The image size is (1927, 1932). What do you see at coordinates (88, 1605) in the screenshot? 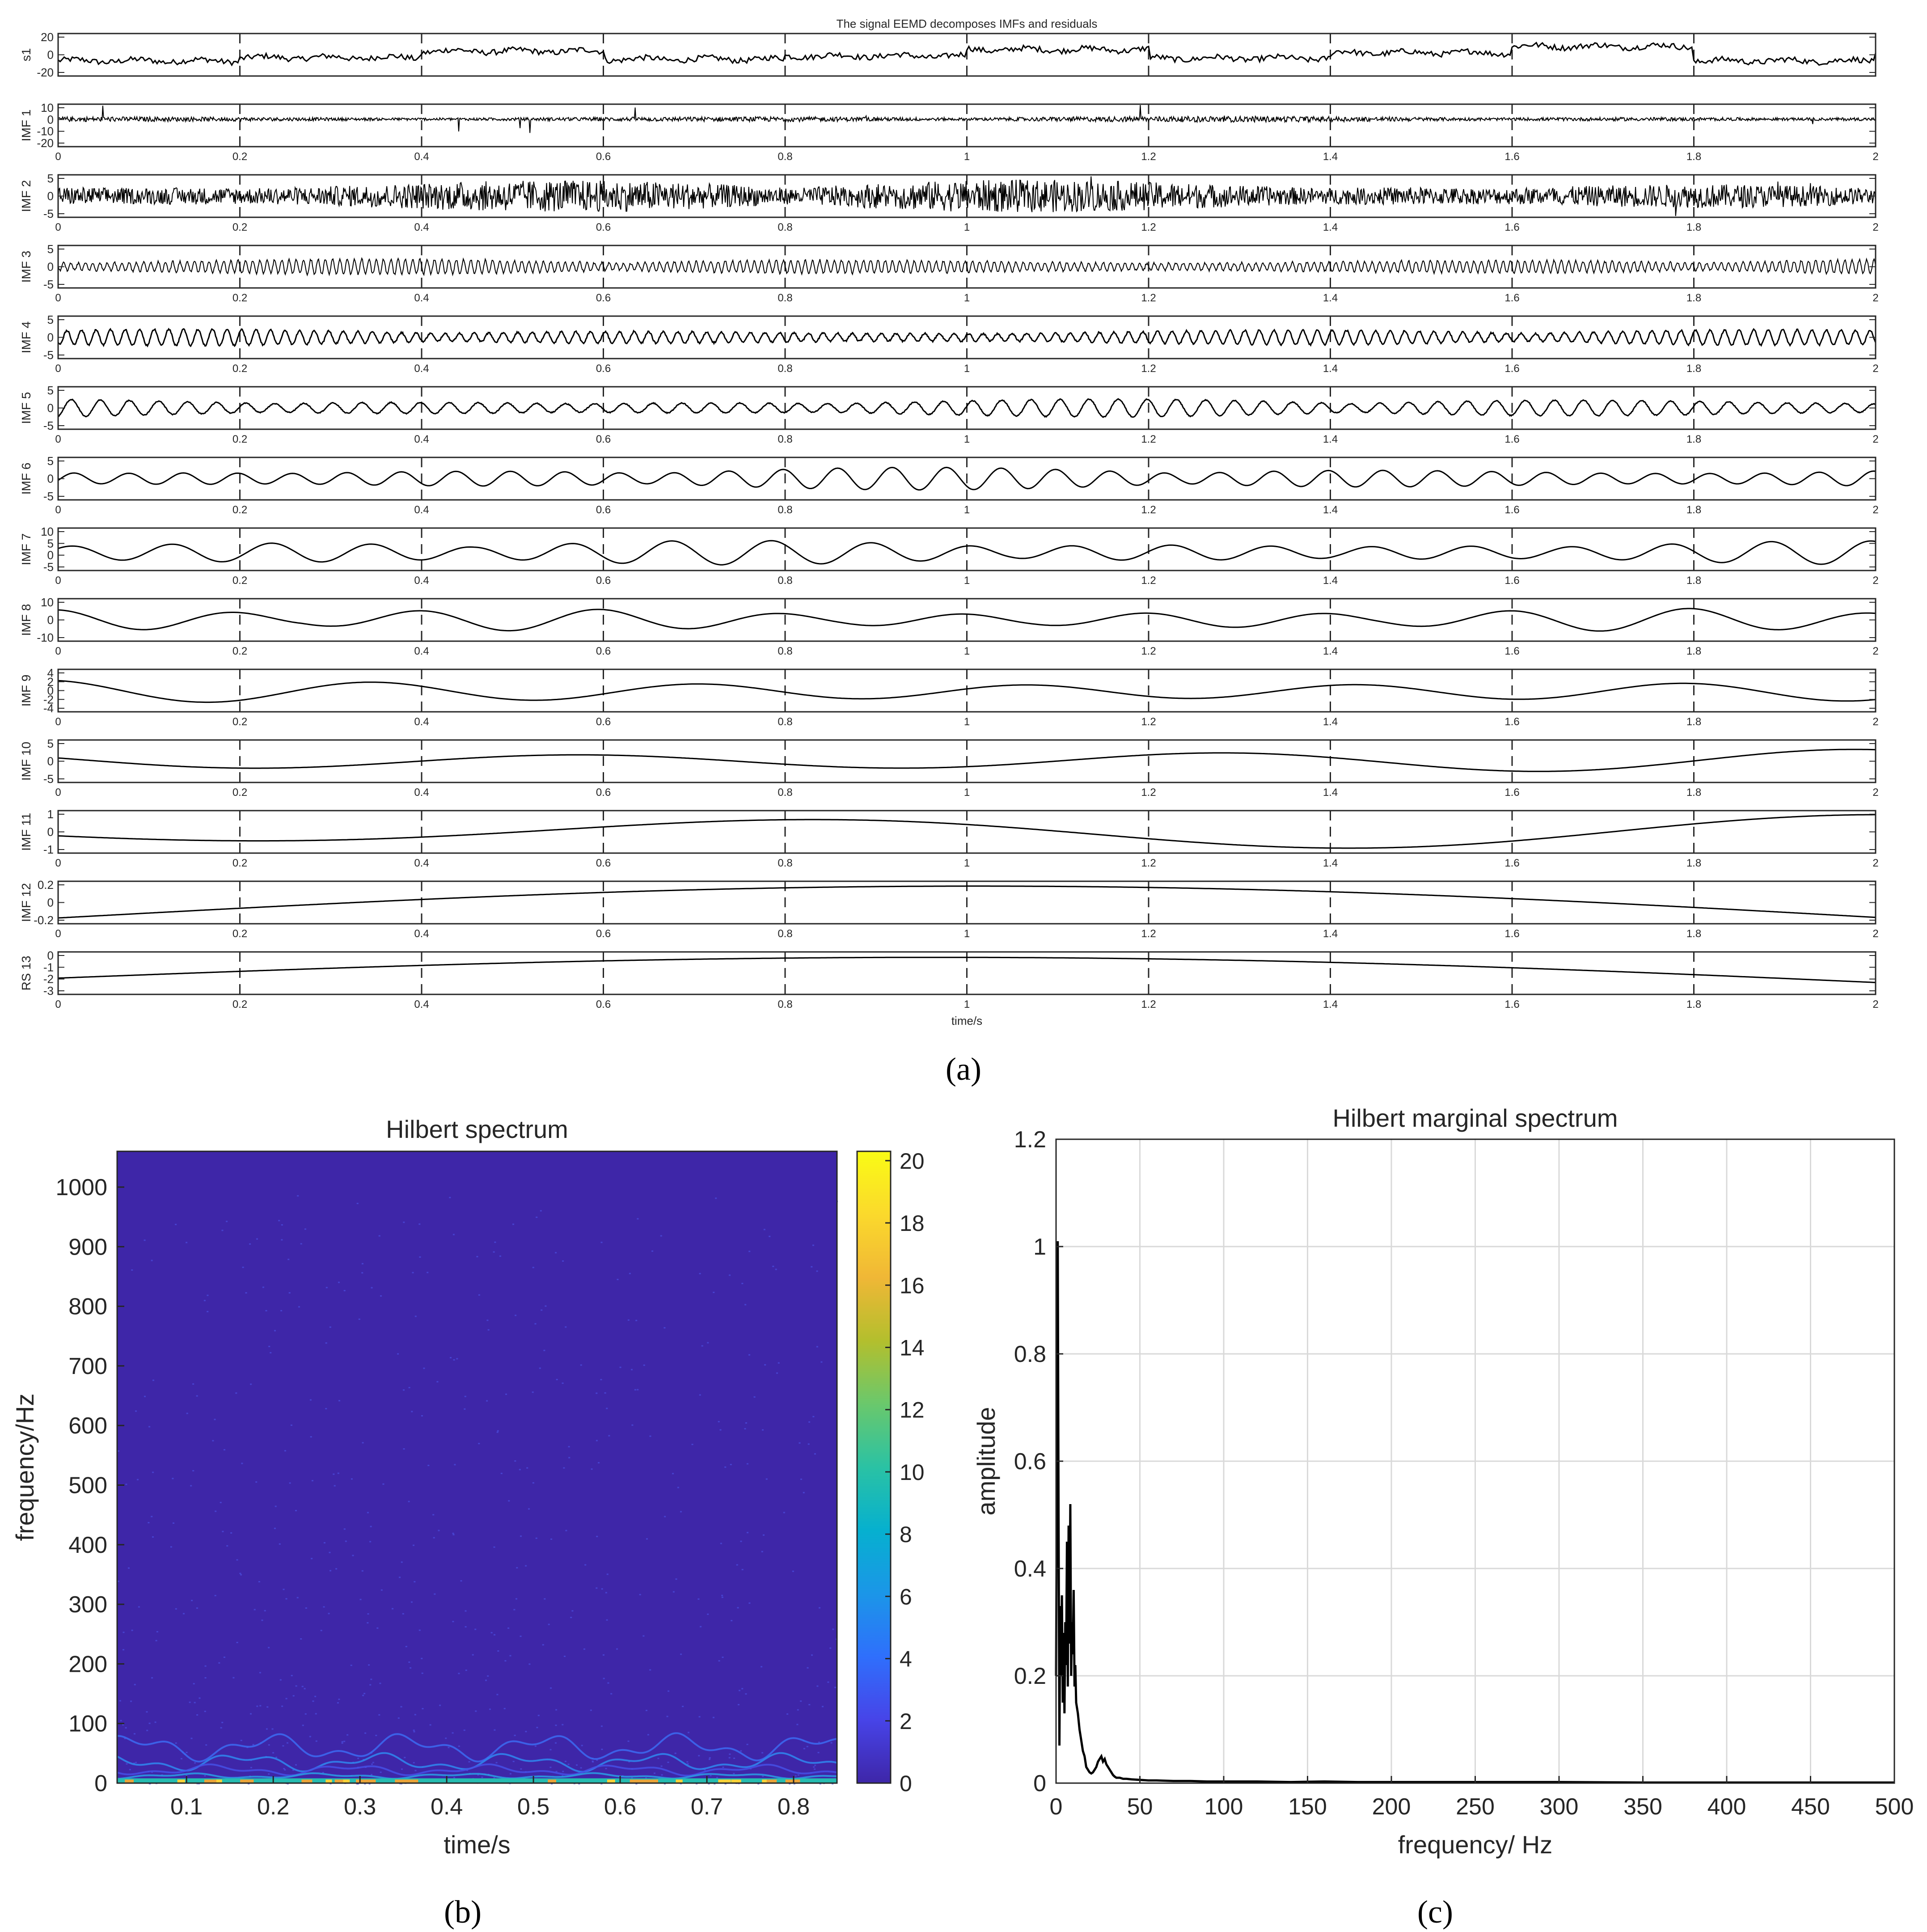
I see `y-tick-label: 300` at bounding box center [88, 1605].